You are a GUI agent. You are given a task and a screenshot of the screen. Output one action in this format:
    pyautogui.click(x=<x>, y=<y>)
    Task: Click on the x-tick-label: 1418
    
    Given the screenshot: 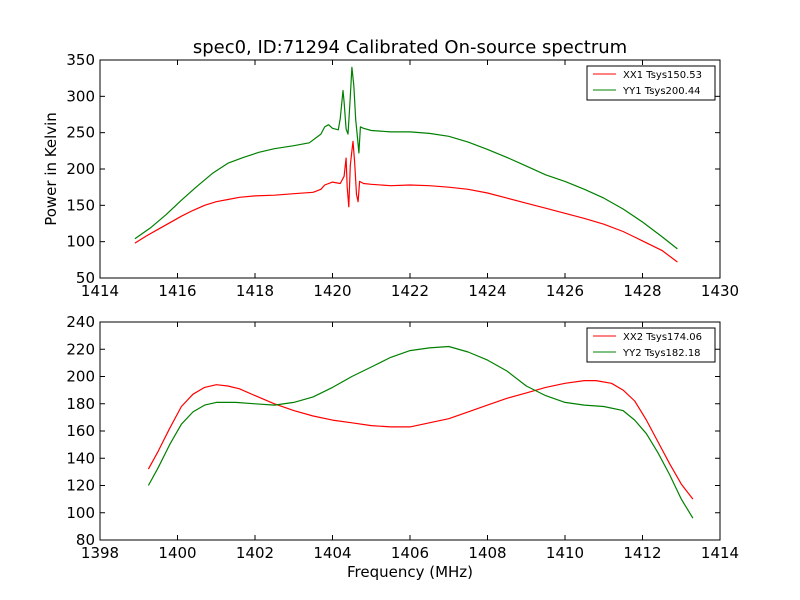 What is the action you would take?
    pyautogui.click(x=255, y=291)
    